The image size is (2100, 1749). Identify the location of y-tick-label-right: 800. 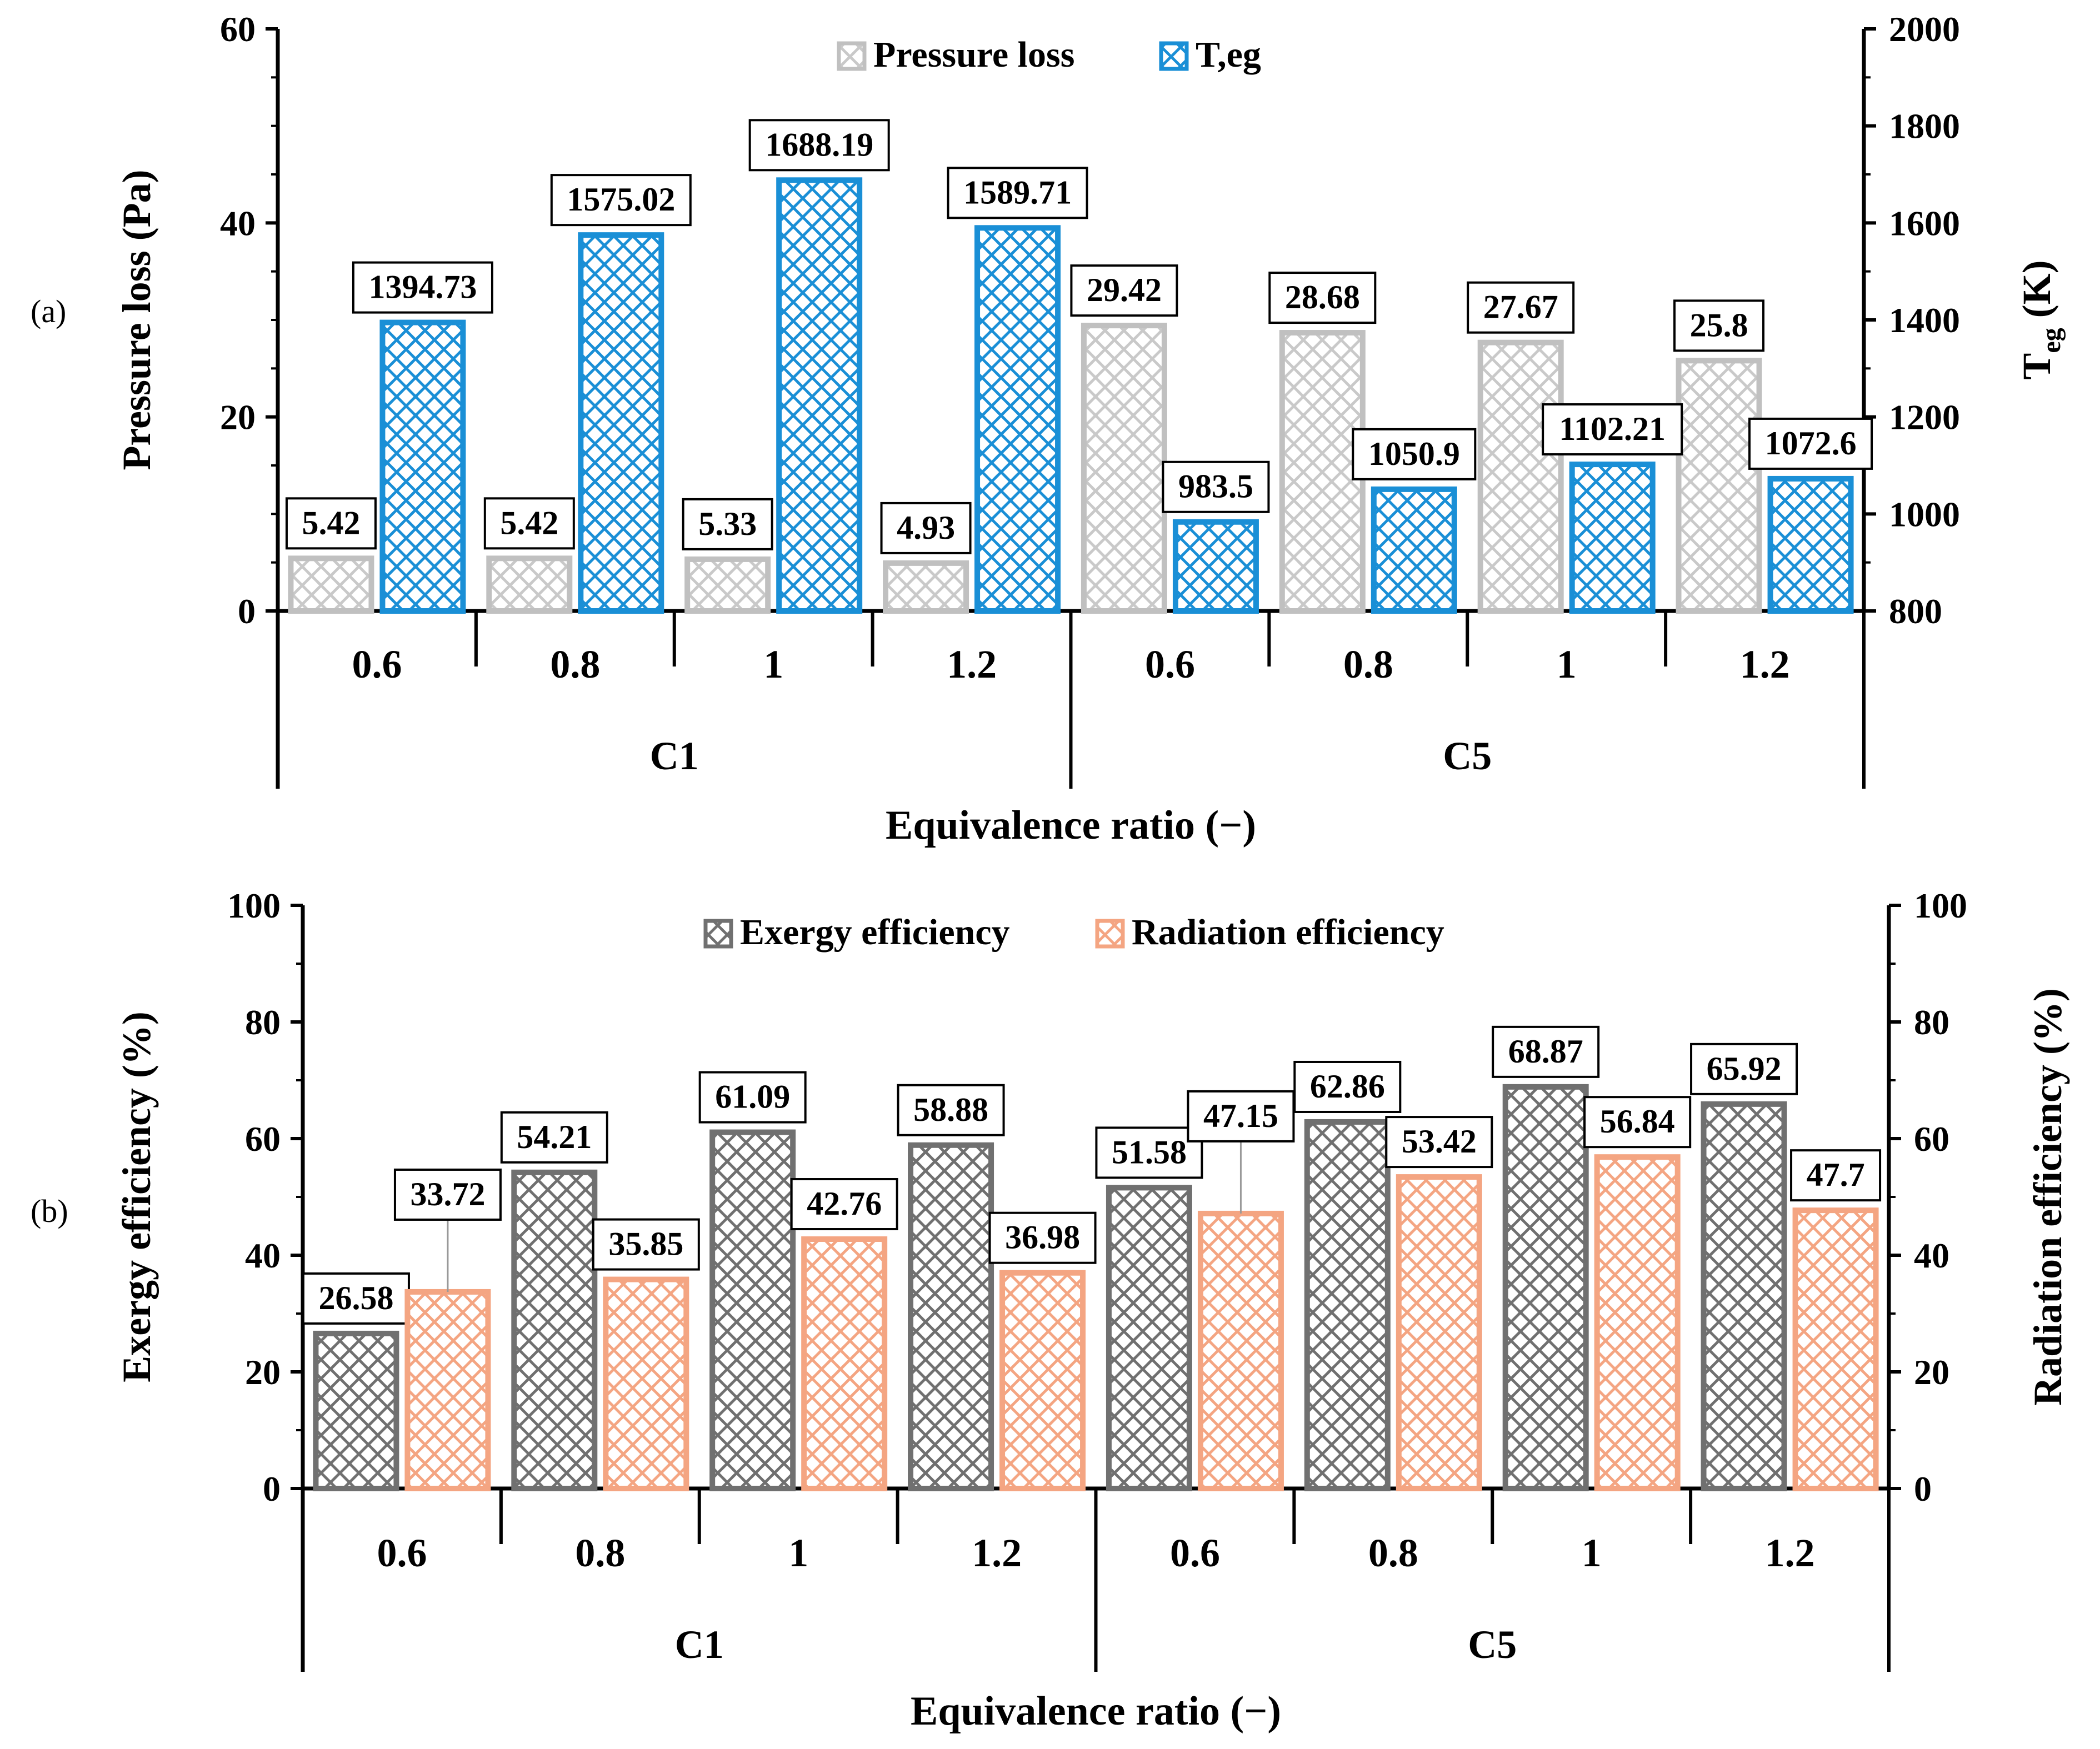
(1916, 611).